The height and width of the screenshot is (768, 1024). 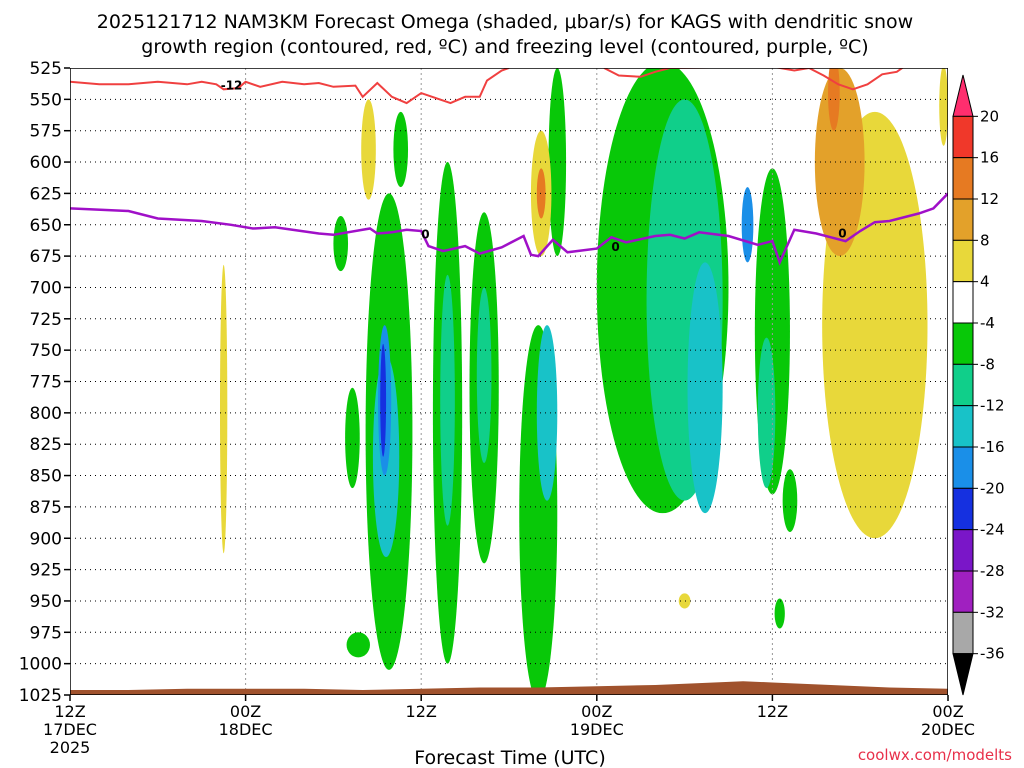 I want to click on y-tick-label: 725, so click(x=46, y=320).